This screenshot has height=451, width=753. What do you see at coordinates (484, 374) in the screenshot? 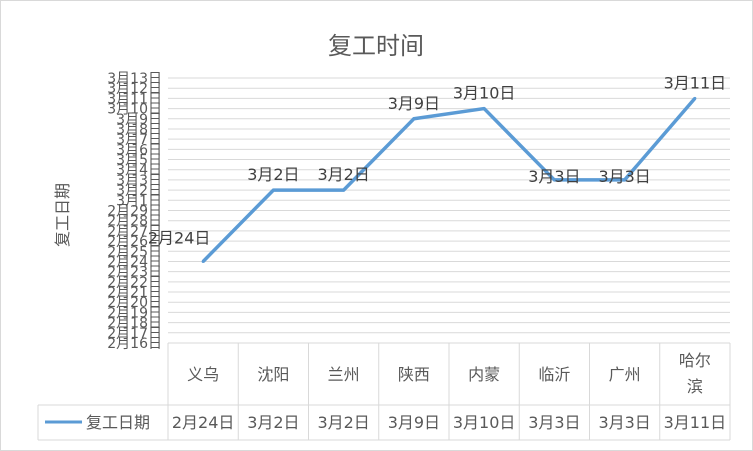
I see `category-label: 内蒙` at bounding box center [484, 374].